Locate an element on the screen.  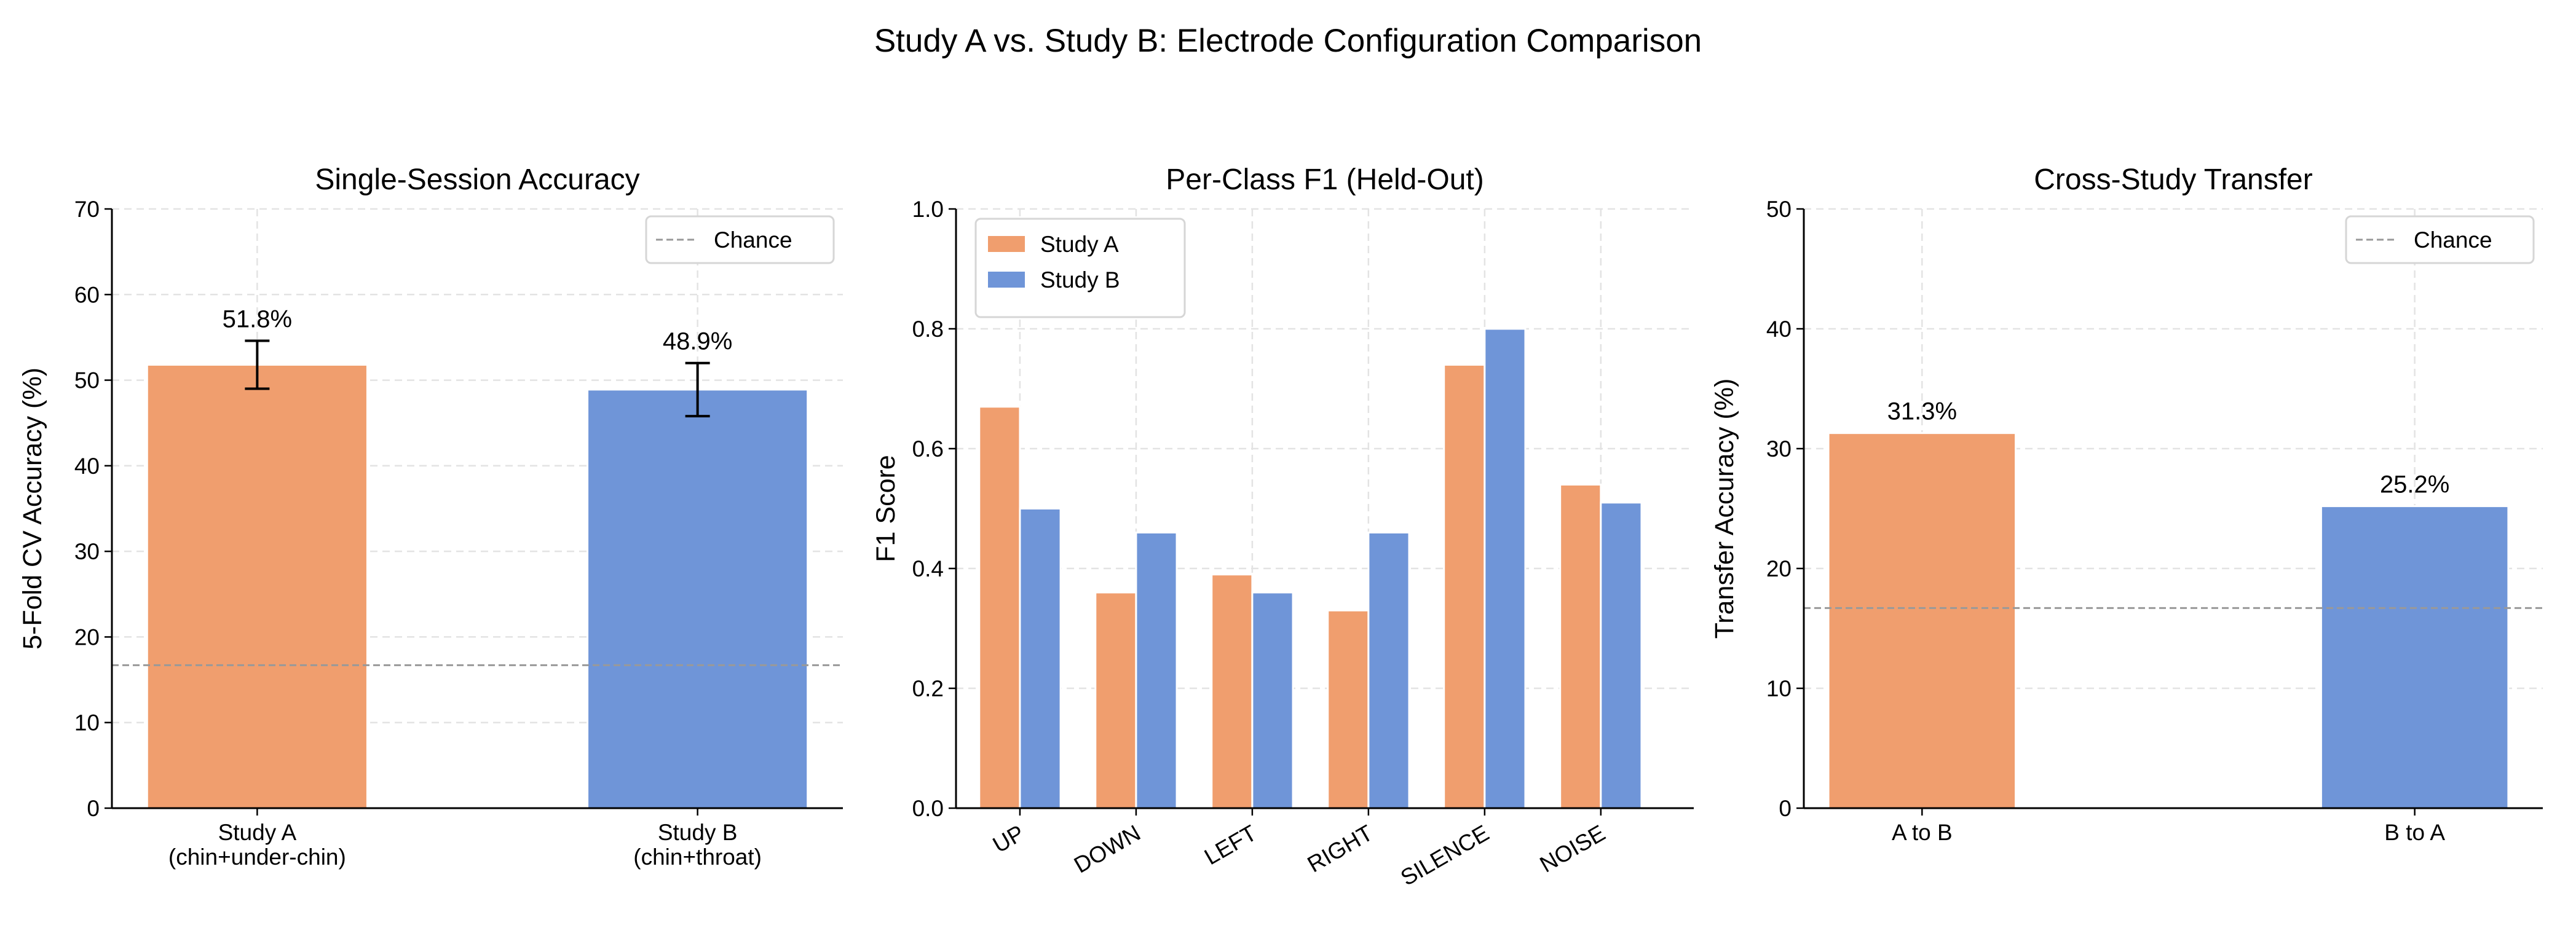
x-tick-label: NOISE is located at coordinates (1573, 848).